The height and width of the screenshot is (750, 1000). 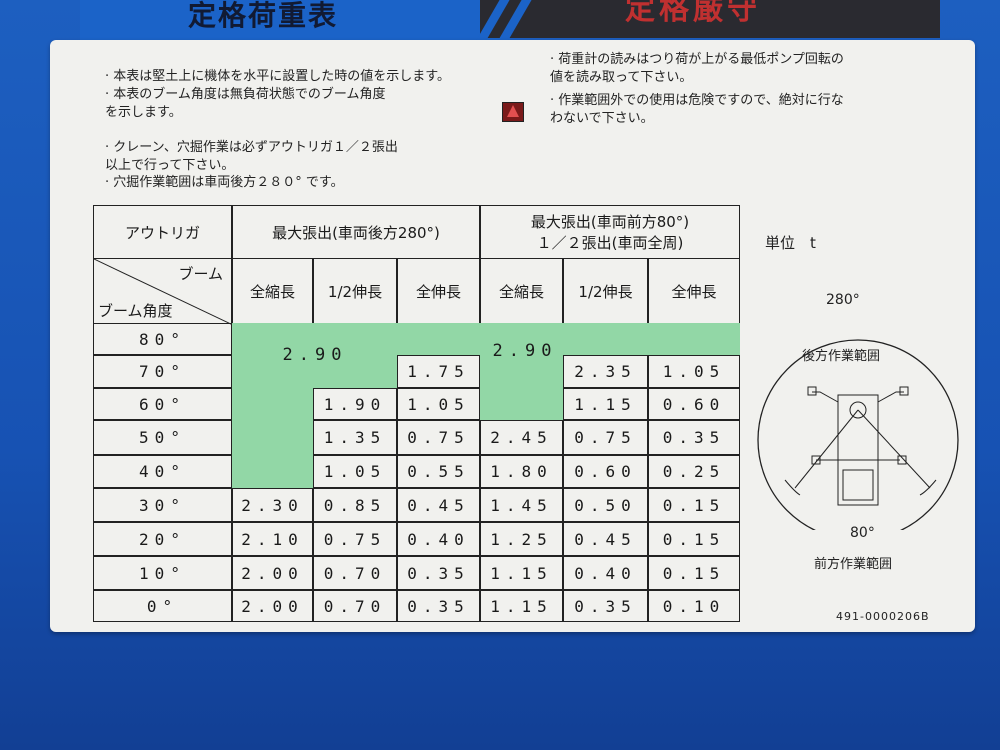 I want to click on load-cell: 2.30, so click(x=272, y=505).